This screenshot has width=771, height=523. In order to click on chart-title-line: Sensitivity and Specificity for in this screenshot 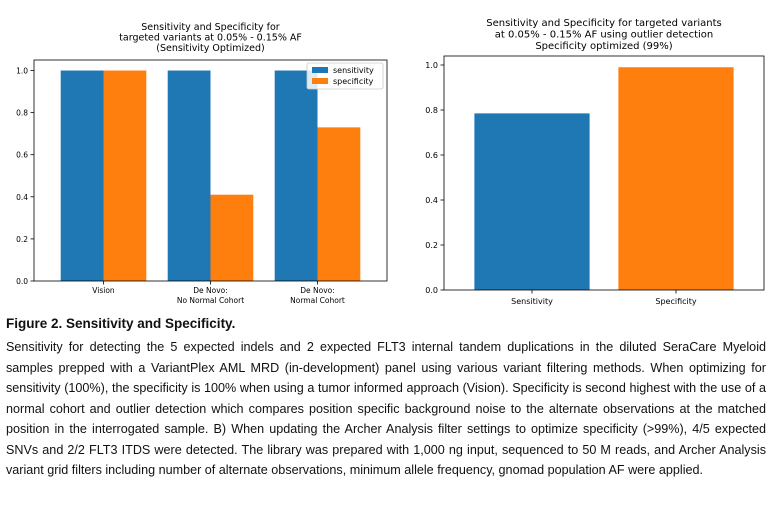, I will do `click(210, 27)`.